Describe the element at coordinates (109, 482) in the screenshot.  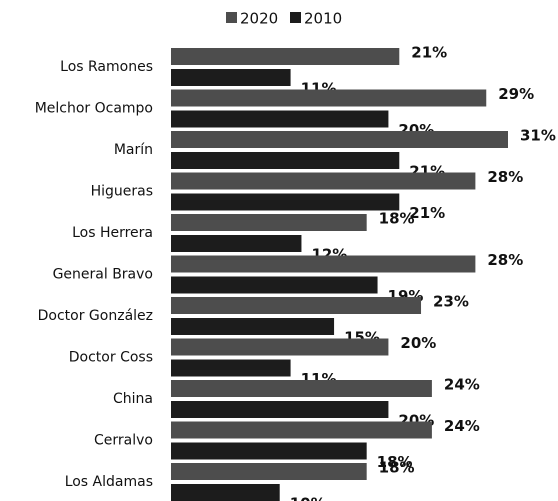
I see `category-label: Los Aldamas` at that location.